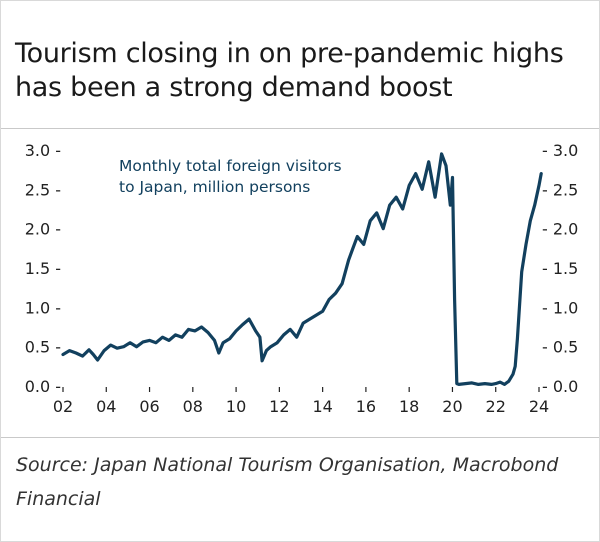  Describe the element at coordinates (300, 128) in the screenshot. I see `top-divider` at that location.